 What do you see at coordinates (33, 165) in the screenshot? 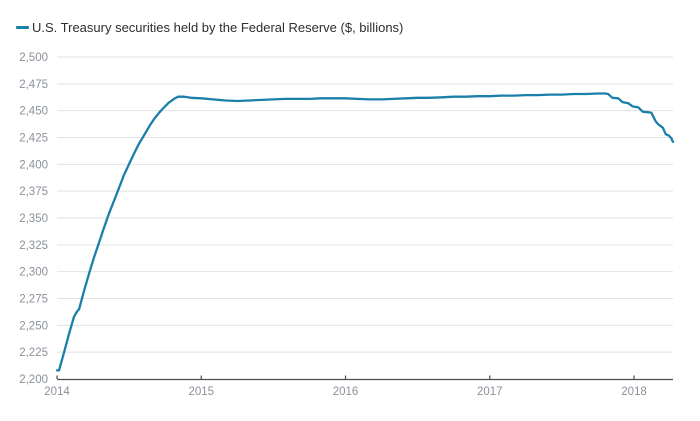
I see `y-tick-label: 2,400` at bounding box center [33, 165].